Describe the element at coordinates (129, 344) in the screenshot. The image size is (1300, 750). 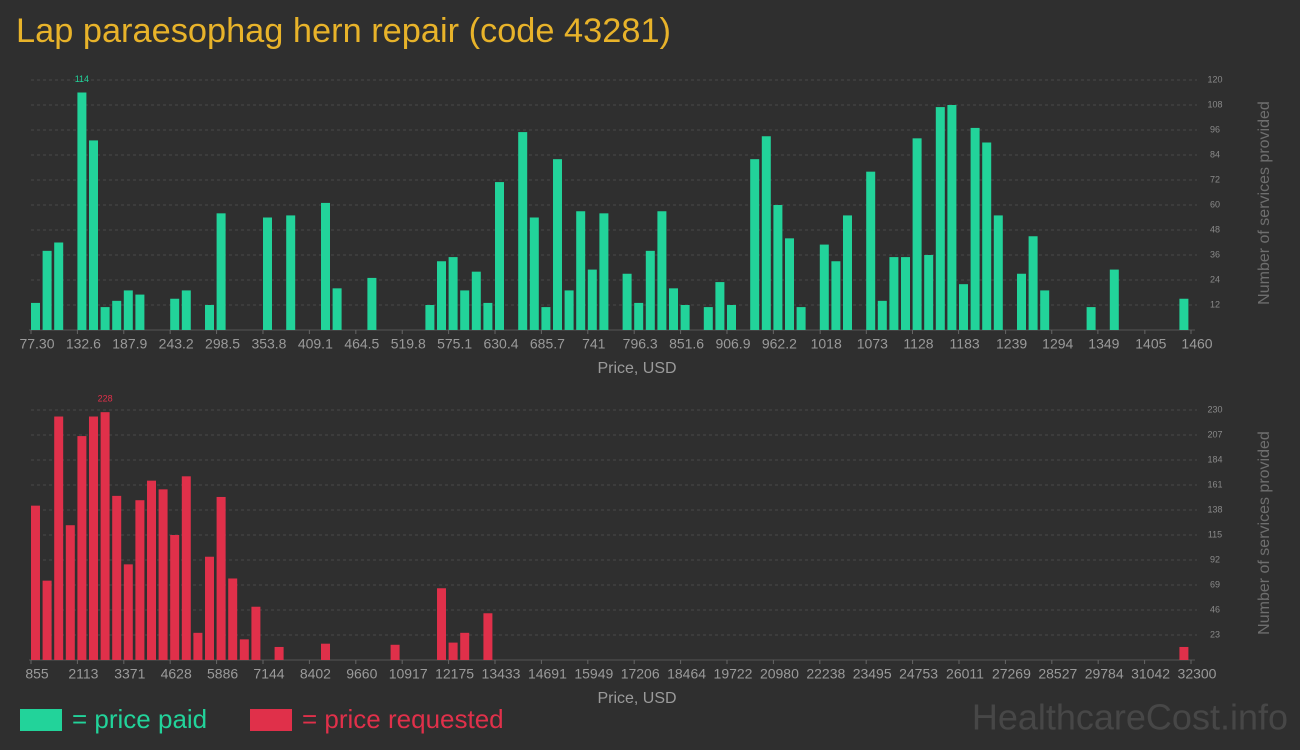
I see `x-tick-label: 187.9` at that location.